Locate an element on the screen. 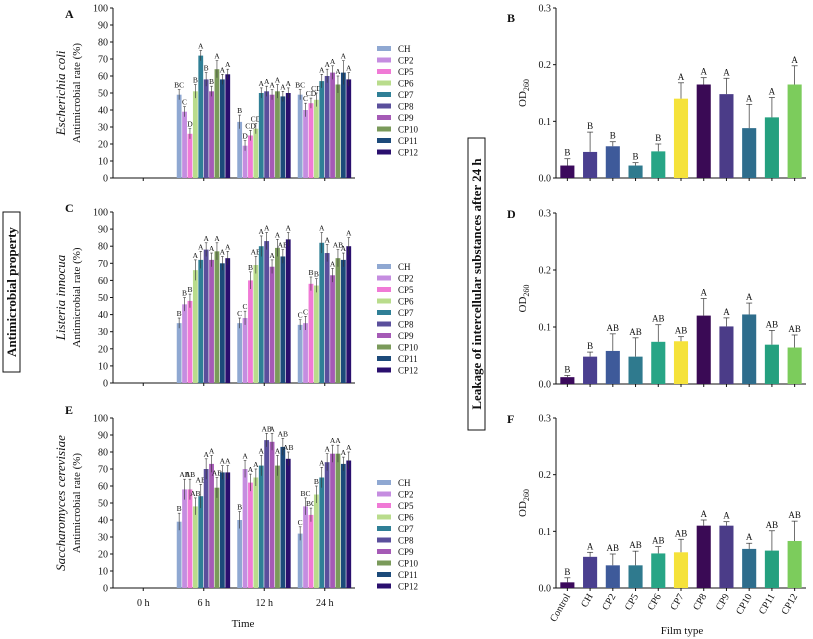 The height and width of the screenshot is (639, 813). legend-label-cp5: CP5 is located at coordinates (406, 506).